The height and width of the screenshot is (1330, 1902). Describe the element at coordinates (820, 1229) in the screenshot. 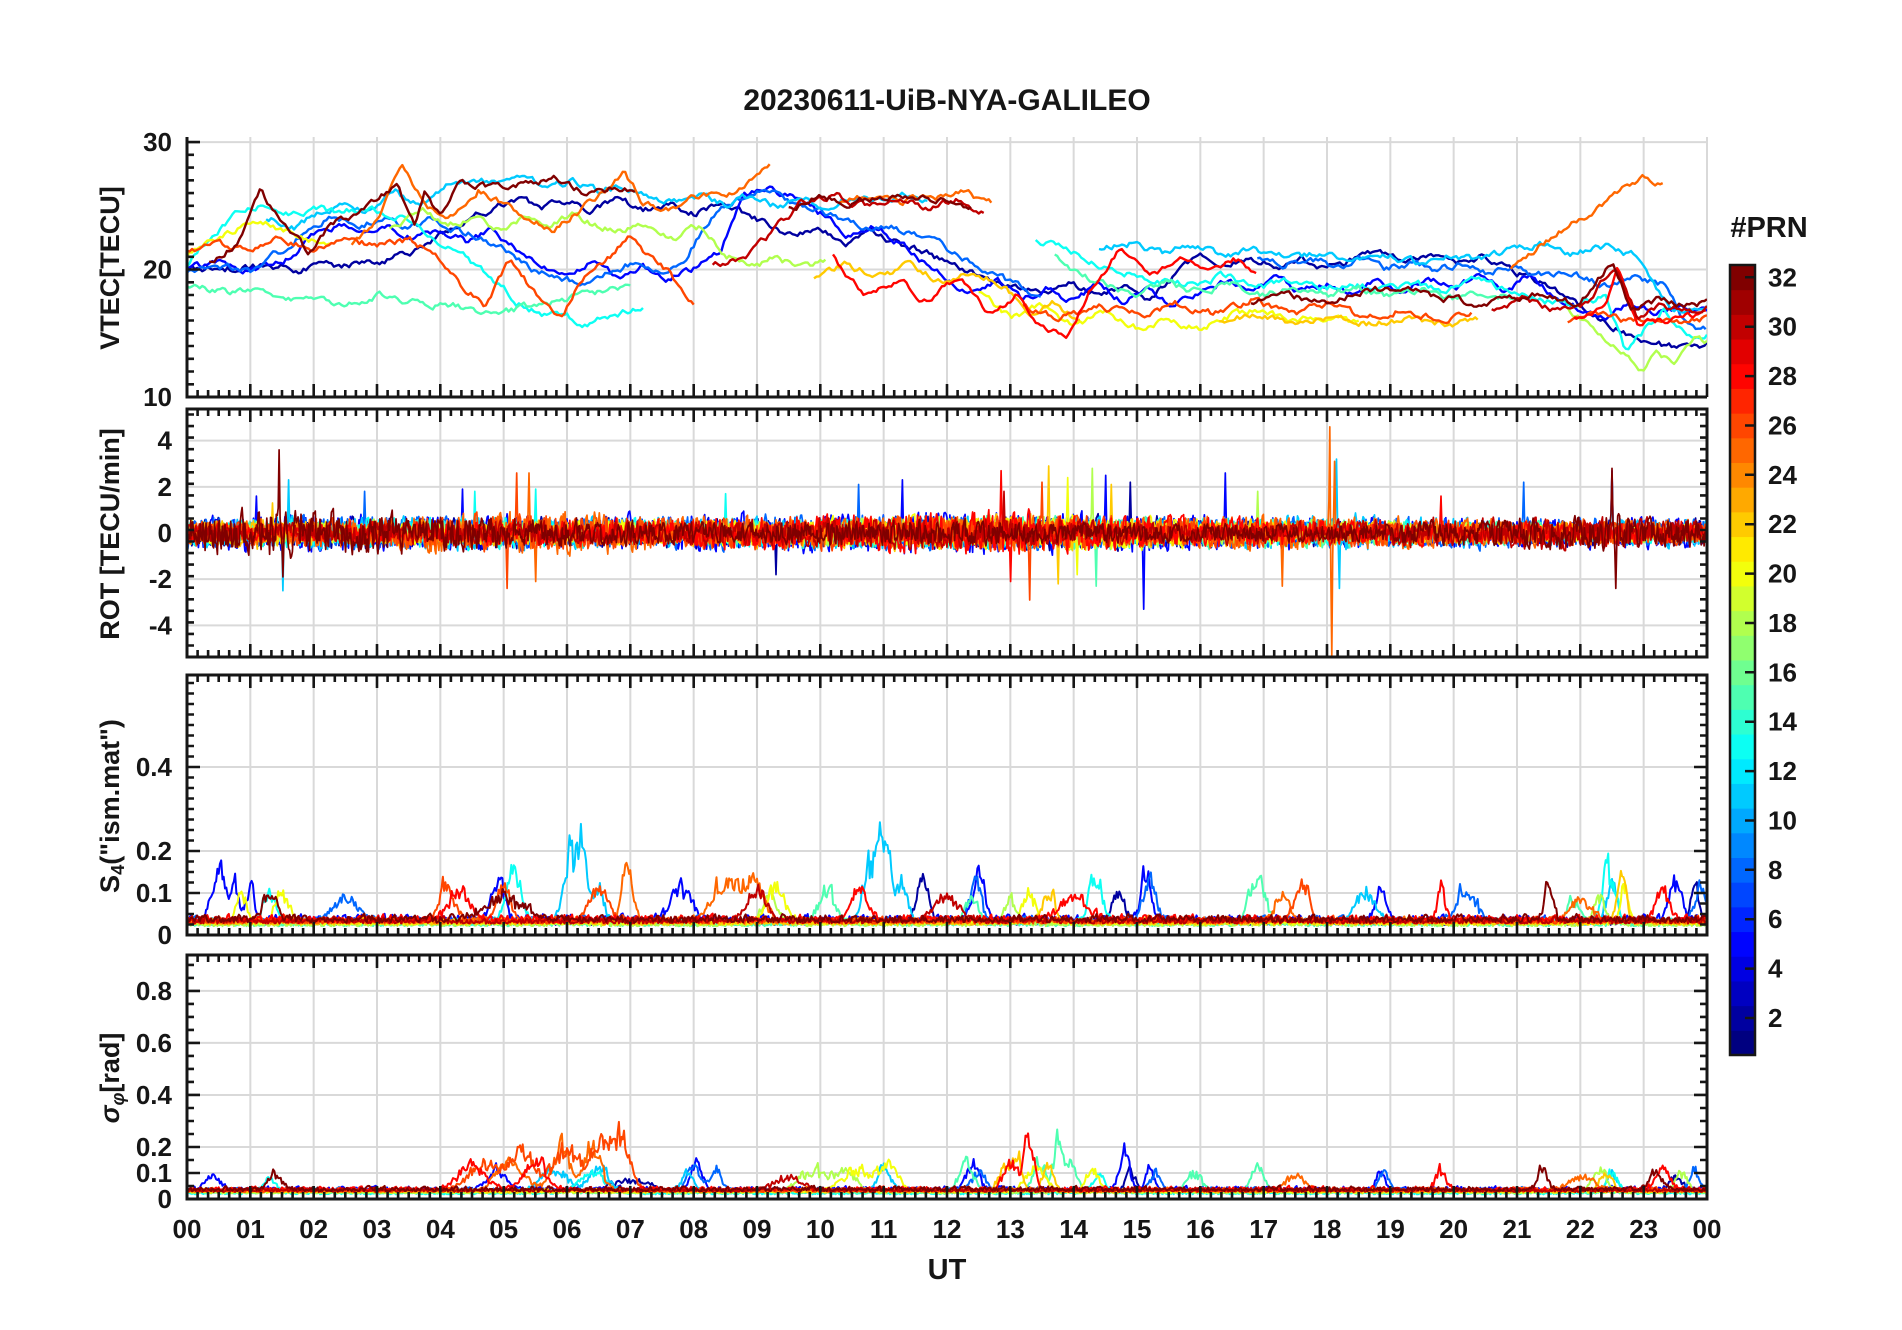

I see `x-tick-label: 10` at that location.